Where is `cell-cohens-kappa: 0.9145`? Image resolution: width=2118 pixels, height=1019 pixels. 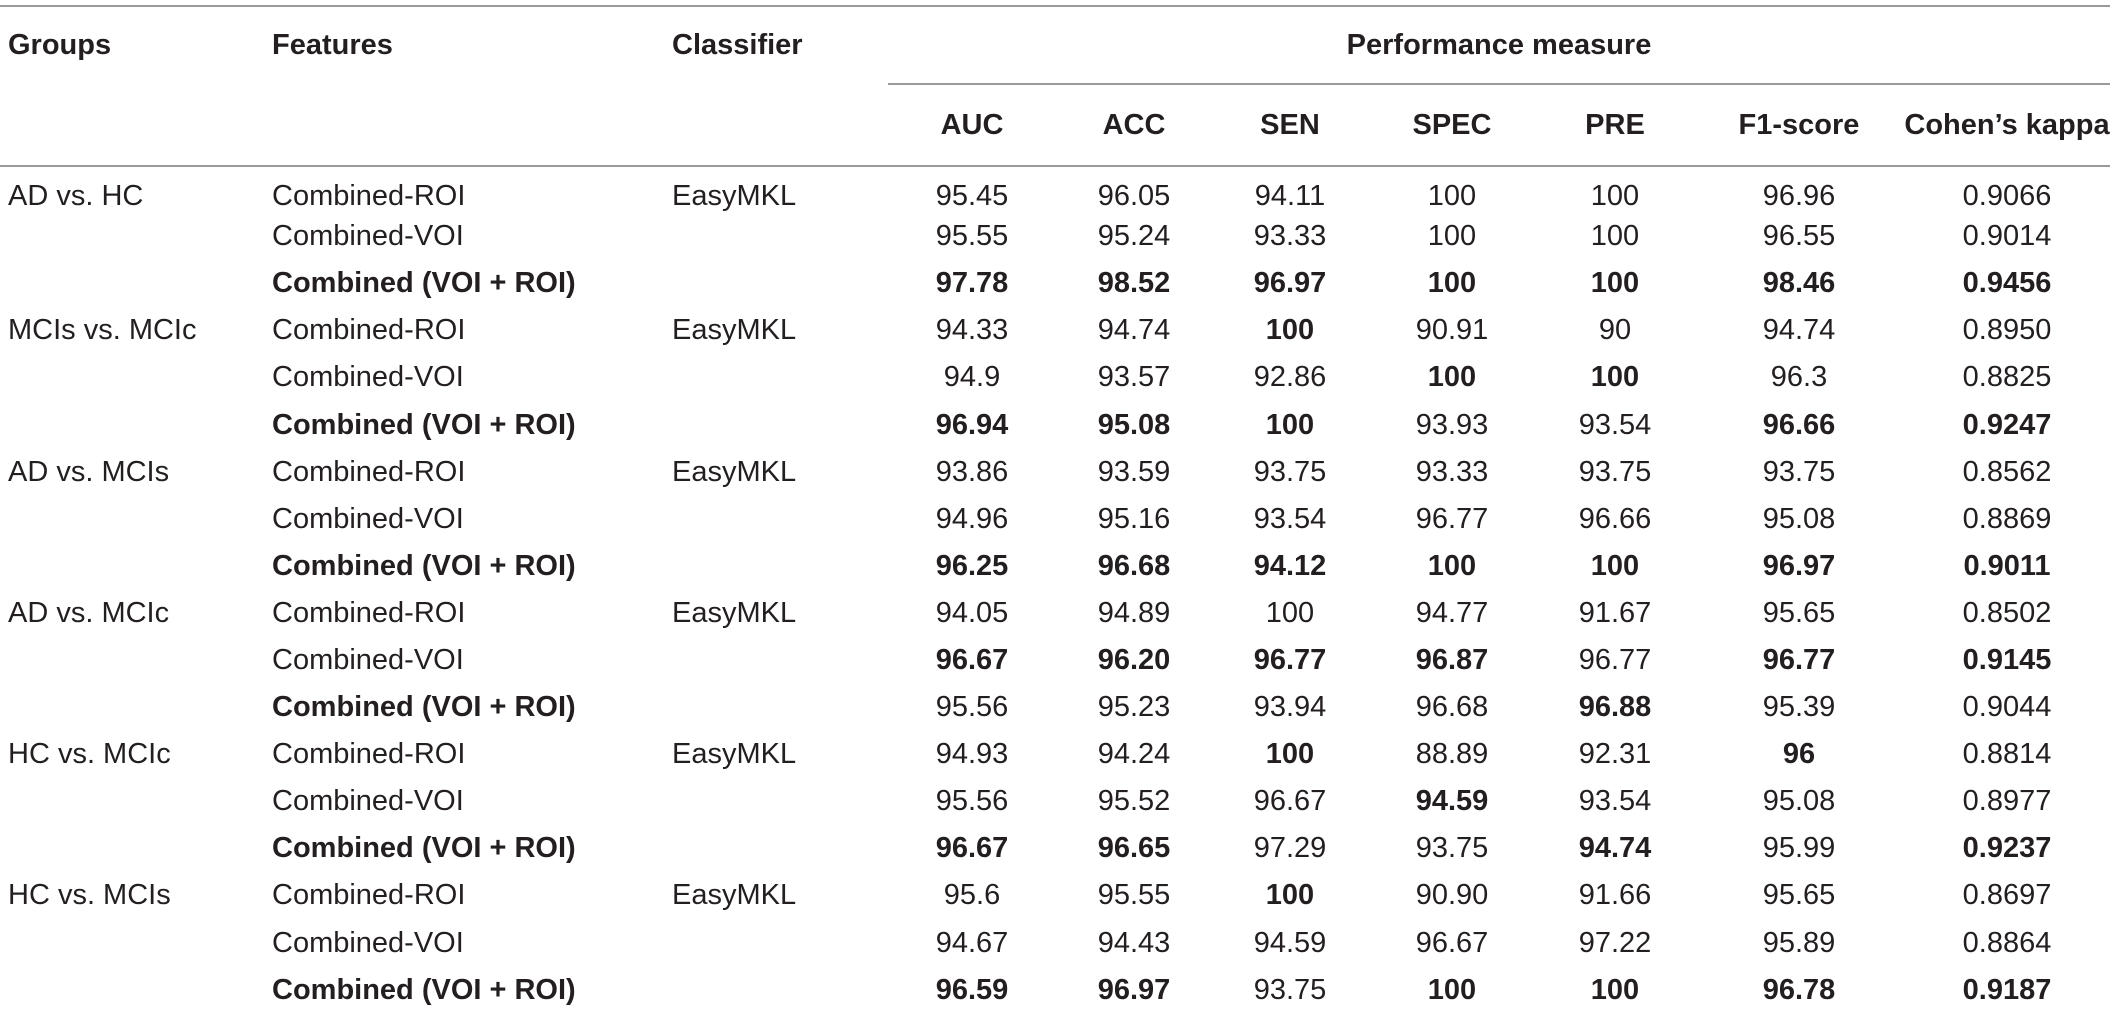
cell-cohens-kappa: 0.9145 is located at coordinates (2007, 659).